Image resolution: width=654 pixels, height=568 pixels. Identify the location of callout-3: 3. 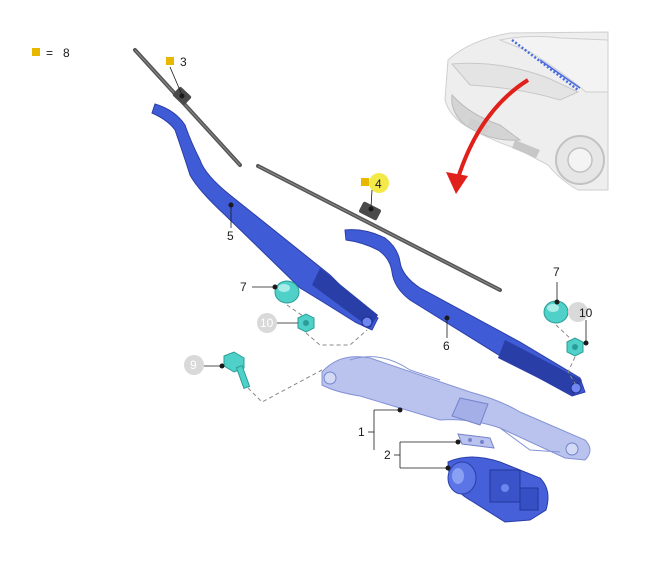
(183, 62).